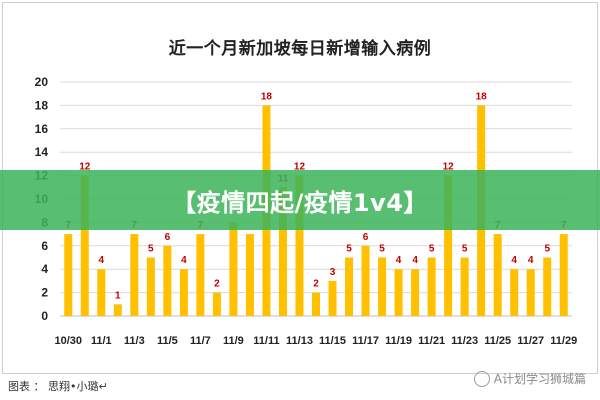 This screenshot has height=400, width=600. I want to click on watermark: A计划学习狮城篇, so click(529, 378).